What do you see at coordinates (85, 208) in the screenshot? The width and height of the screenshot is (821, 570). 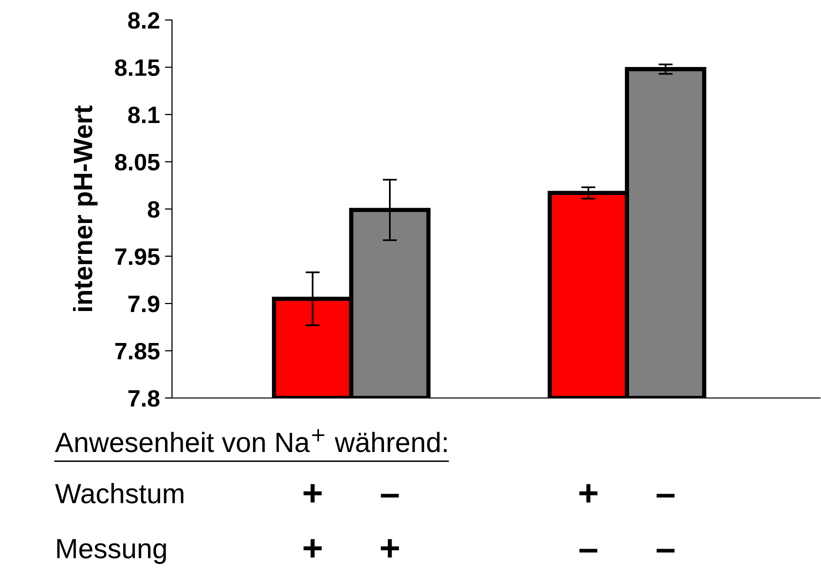 I see `y-axis-title: interner pH-Wert` at bounding box center [85, 208].